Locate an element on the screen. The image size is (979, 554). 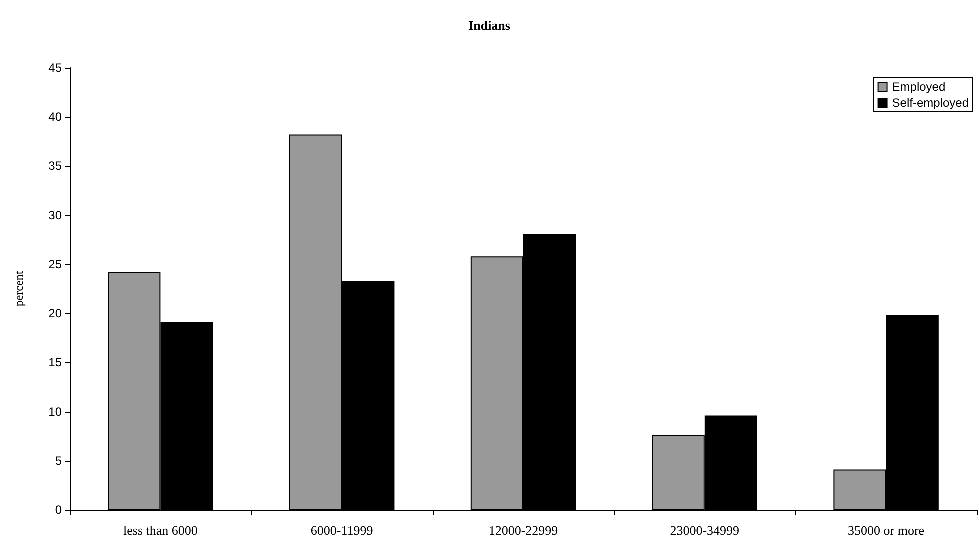
x-tick-label: 6000-11999 is located at coordinates (342, 530).